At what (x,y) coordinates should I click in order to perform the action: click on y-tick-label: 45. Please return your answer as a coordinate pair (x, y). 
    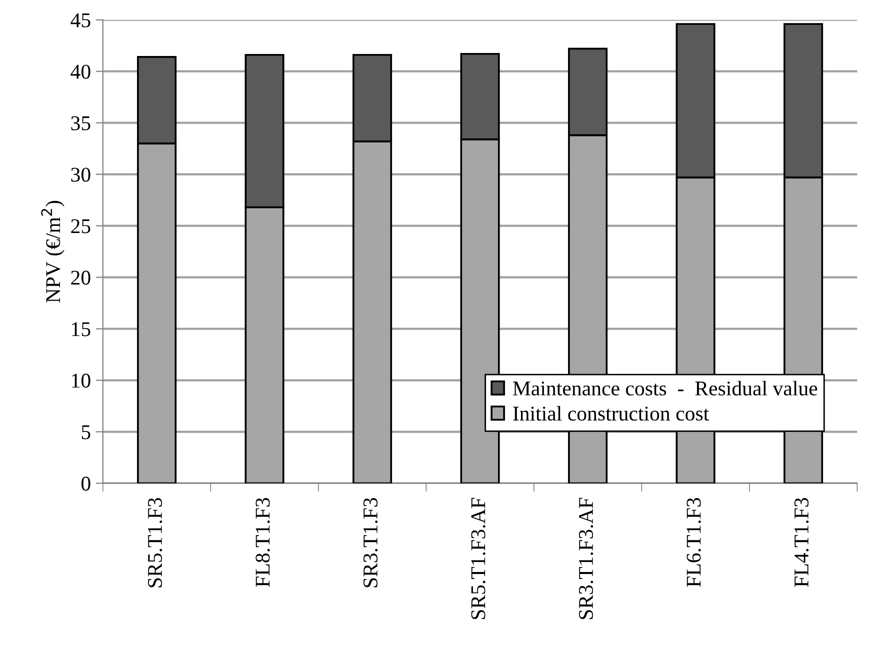
    Looking at the image, I should click on (80, 20).